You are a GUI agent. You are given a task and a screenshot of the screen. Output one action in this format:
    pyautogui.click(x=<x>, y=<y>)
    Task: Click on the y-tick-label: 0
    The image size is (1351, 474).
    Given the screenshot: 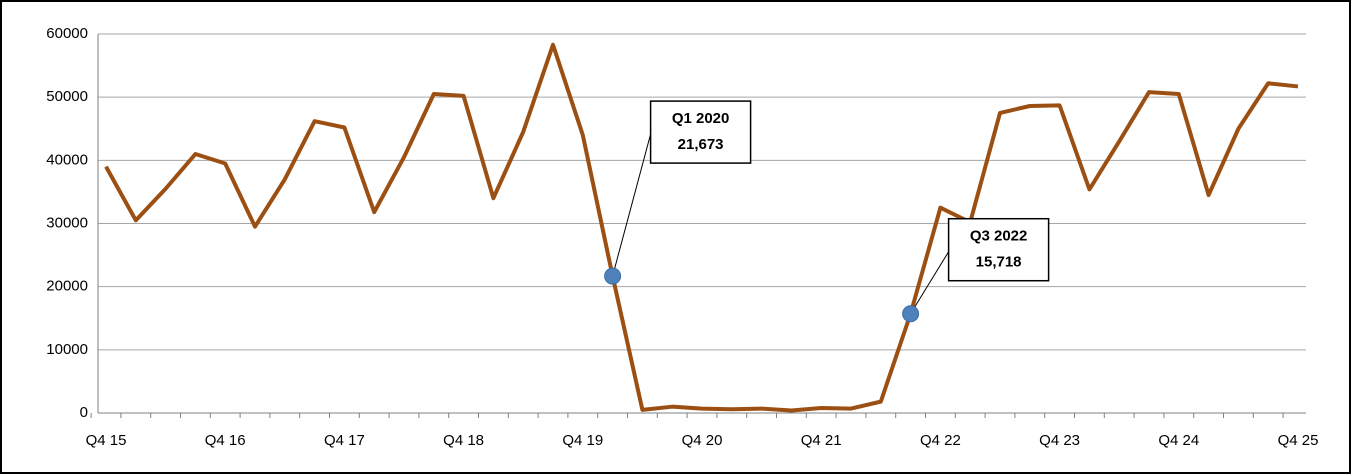 What is the action you would take?
    pyautogui.click(x=84, y=412)
    